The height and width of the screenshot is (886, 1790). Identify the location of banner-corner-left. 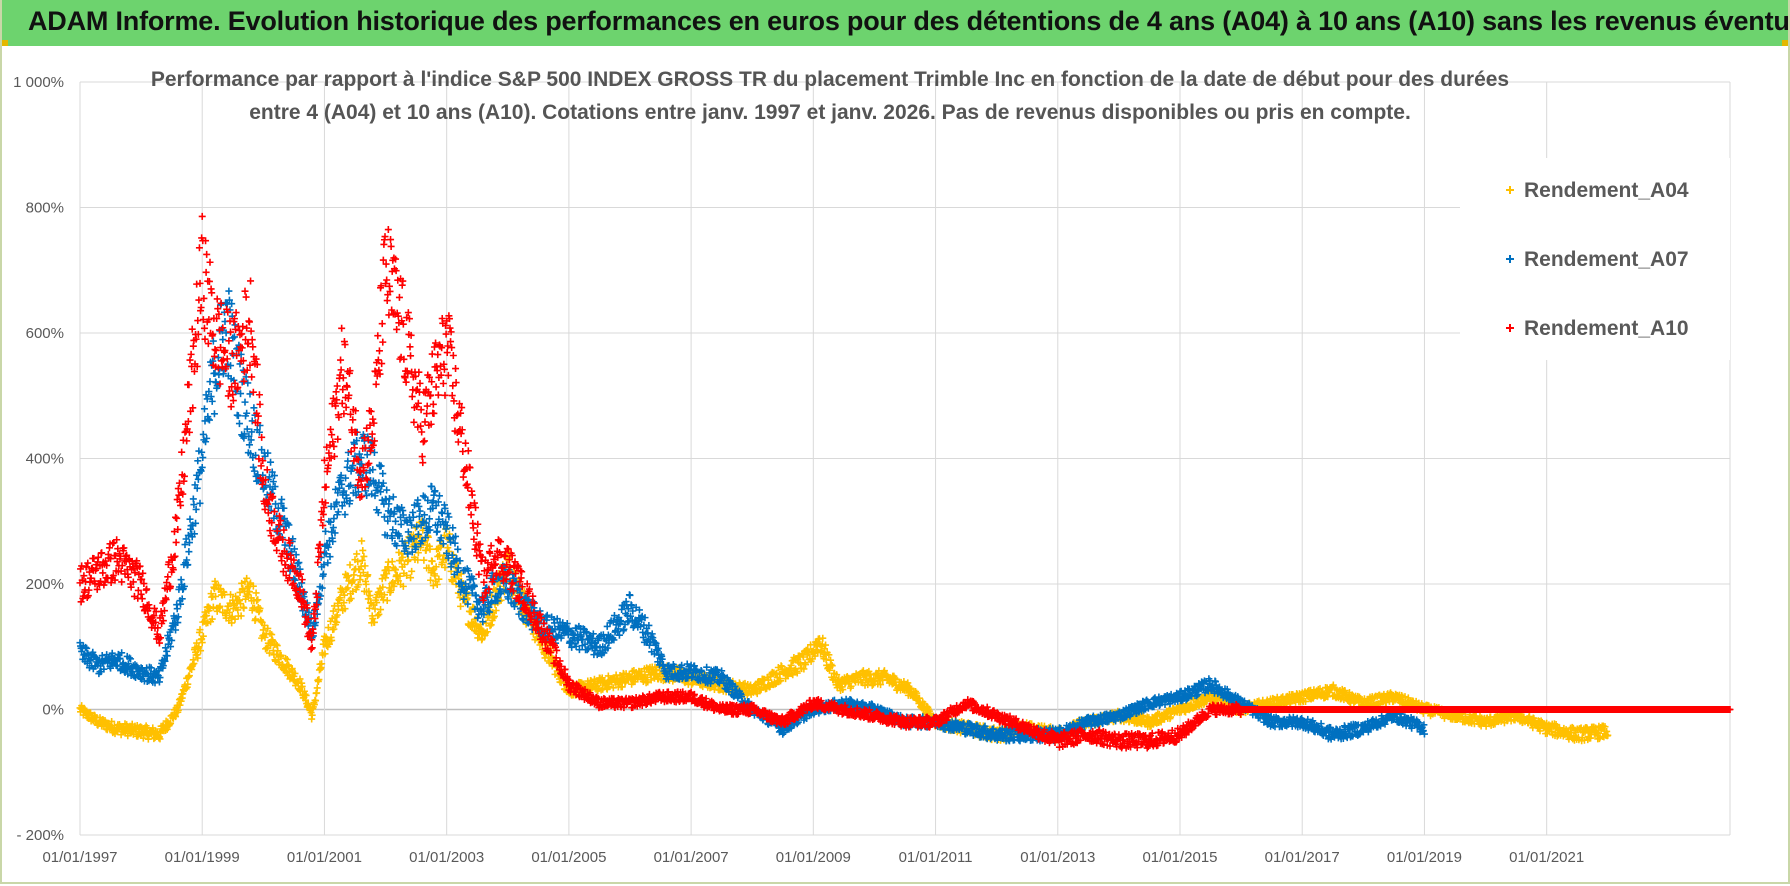
(4, 43).